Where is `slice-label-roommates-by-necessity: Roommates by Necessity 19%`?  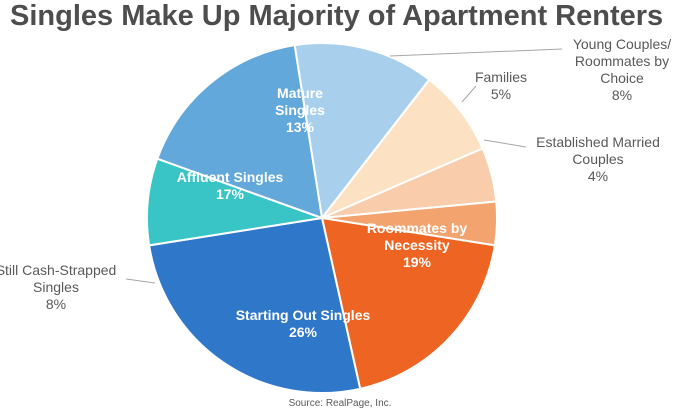
slice-label-roommates-by-necessity: Roommates by Necessity 19% is located at coordinates (417, 245).